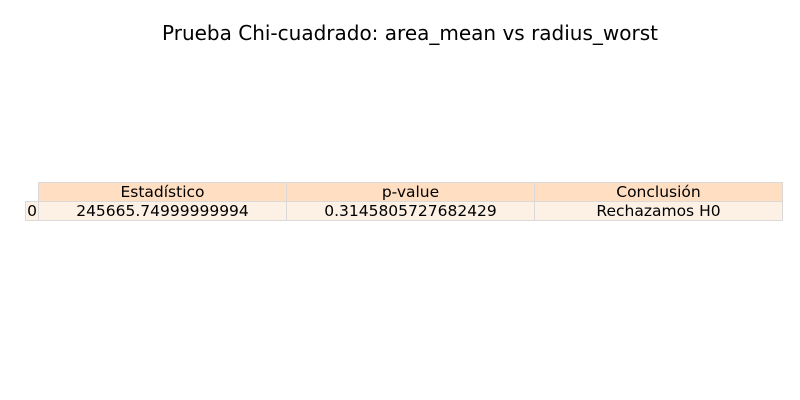 This screenshot has width=800, height=400. What do you see at coordinates (32, 192) in the screenshot?
I see `table-corner` at bounding box center [32, 192].